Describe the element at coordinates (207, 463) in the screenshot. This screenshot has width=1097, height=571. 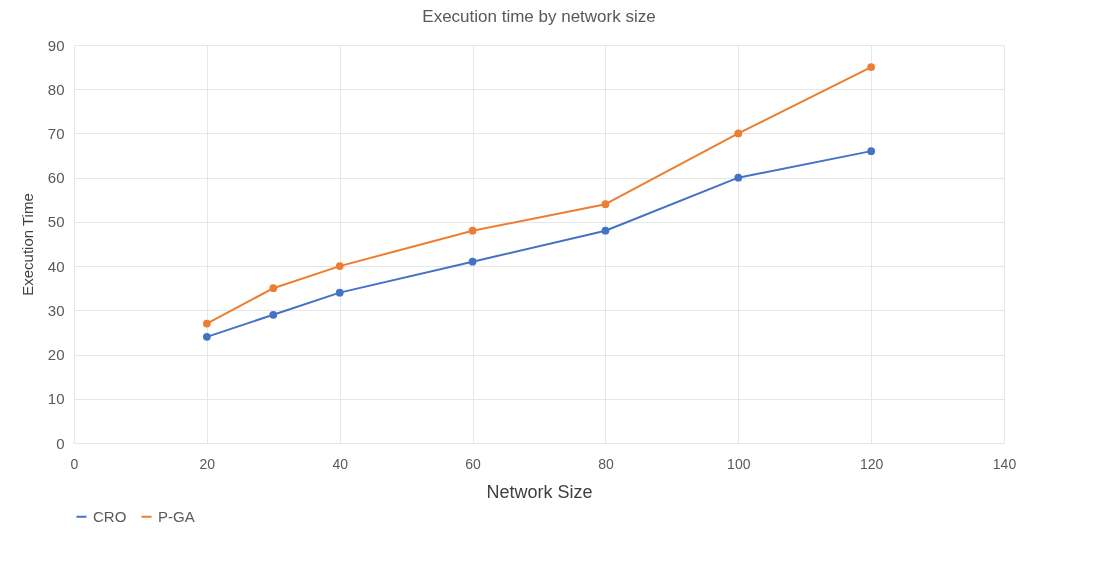
I see `x-tick-label: 20` at that location.